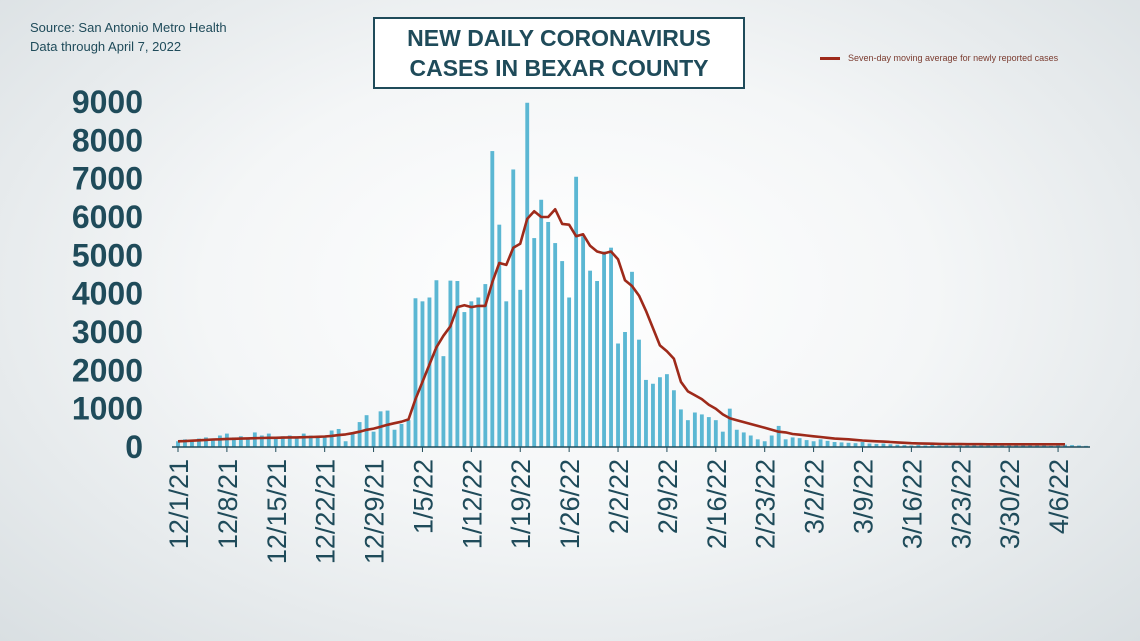 Image resolution: width=1140 pixels, height=641 pixels. I want to click on y-tick-label: 6000, so click(107, 217).